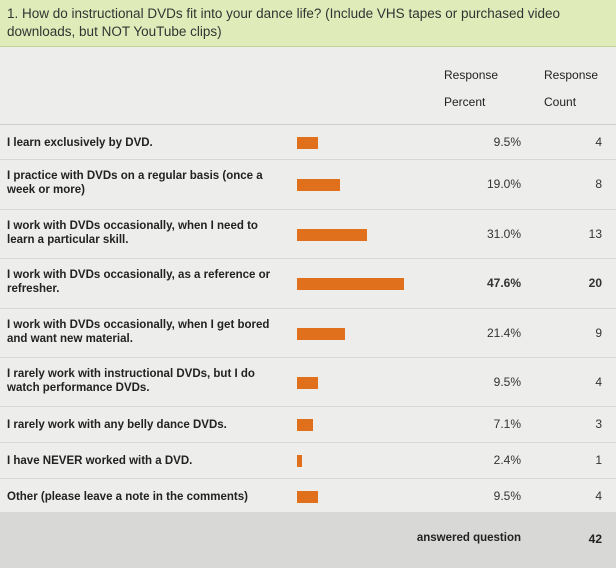 The height and width of the screenshot is (568, 616). I want to click on table-row: I have NEVER worked with a DVD. 2.4% 1, so click(308, 461).